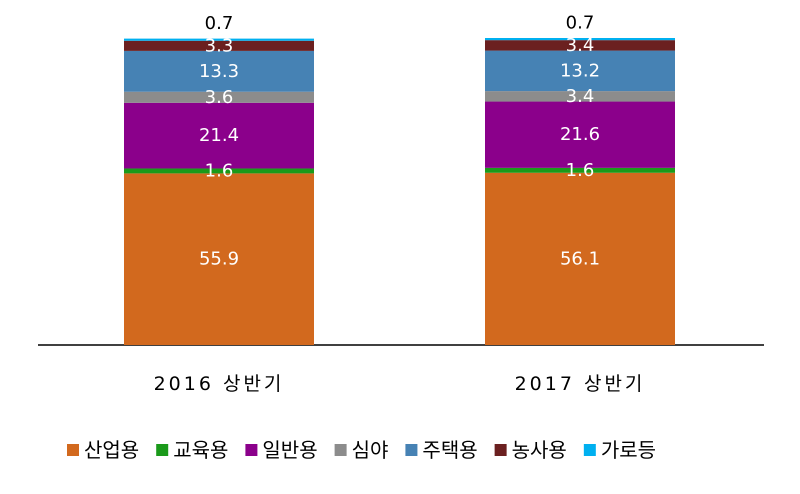 The image size is (800, 494). I want to click on data-label-1-5: 13.3, so click(219, 71).